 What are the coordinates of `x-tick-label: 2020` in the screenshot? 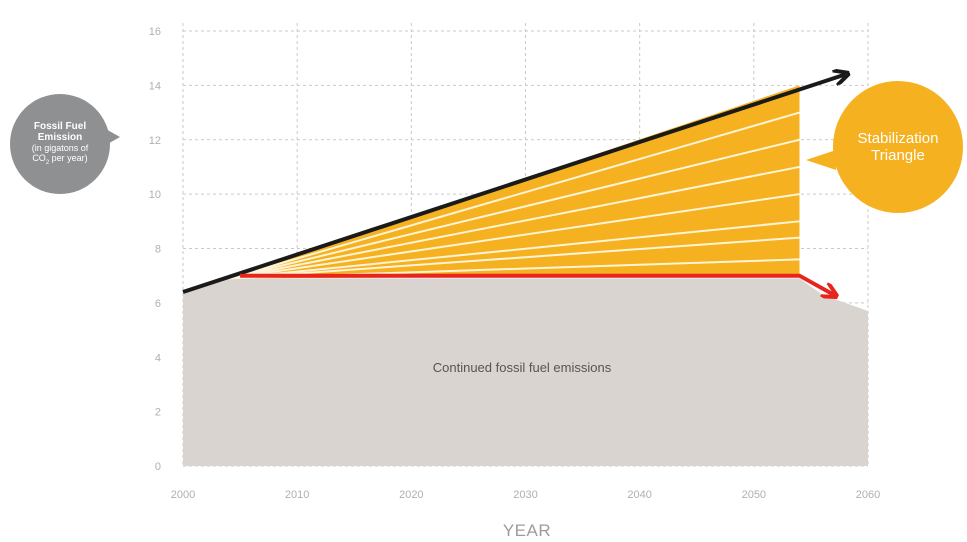 It's located at (411, 495).